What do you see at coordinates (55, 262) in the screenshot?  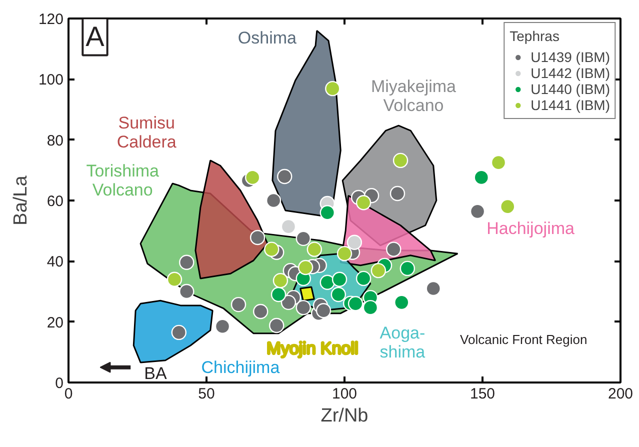 I see `y-tick-label: 40` at bounding box center [55, 262].